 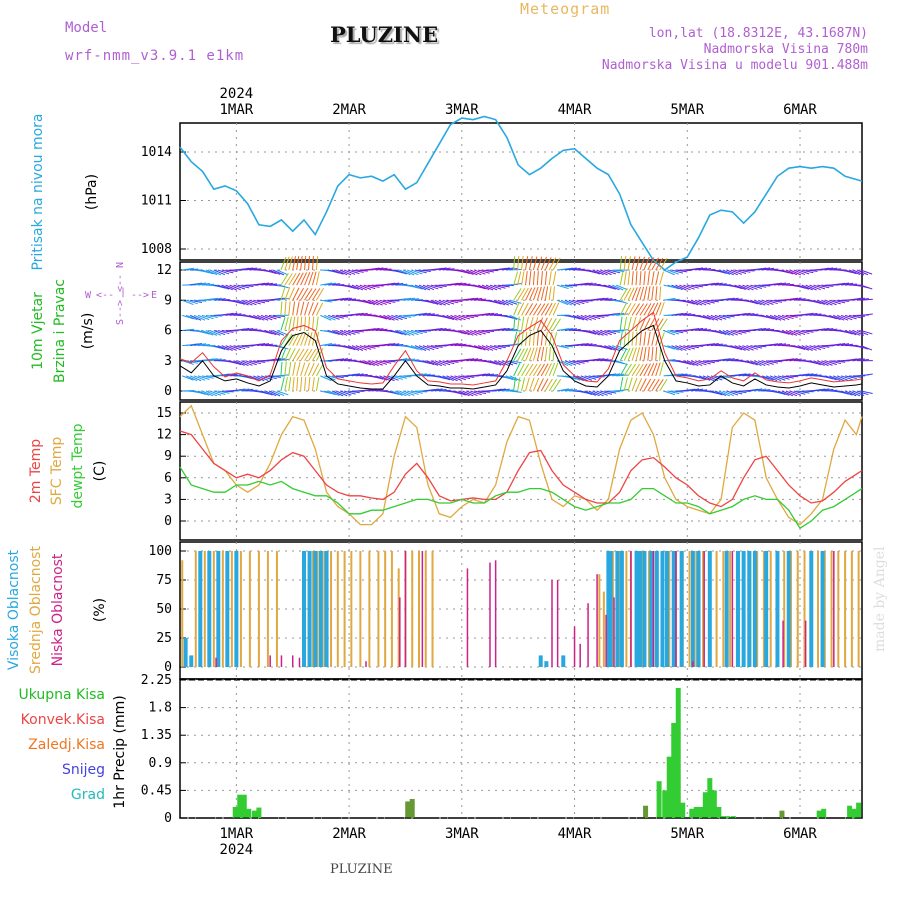 What do you see at coordinates (88, 331) in the screenshot?
I see `ylabel-wind: (m/s)` at bounding box center [88, 331].